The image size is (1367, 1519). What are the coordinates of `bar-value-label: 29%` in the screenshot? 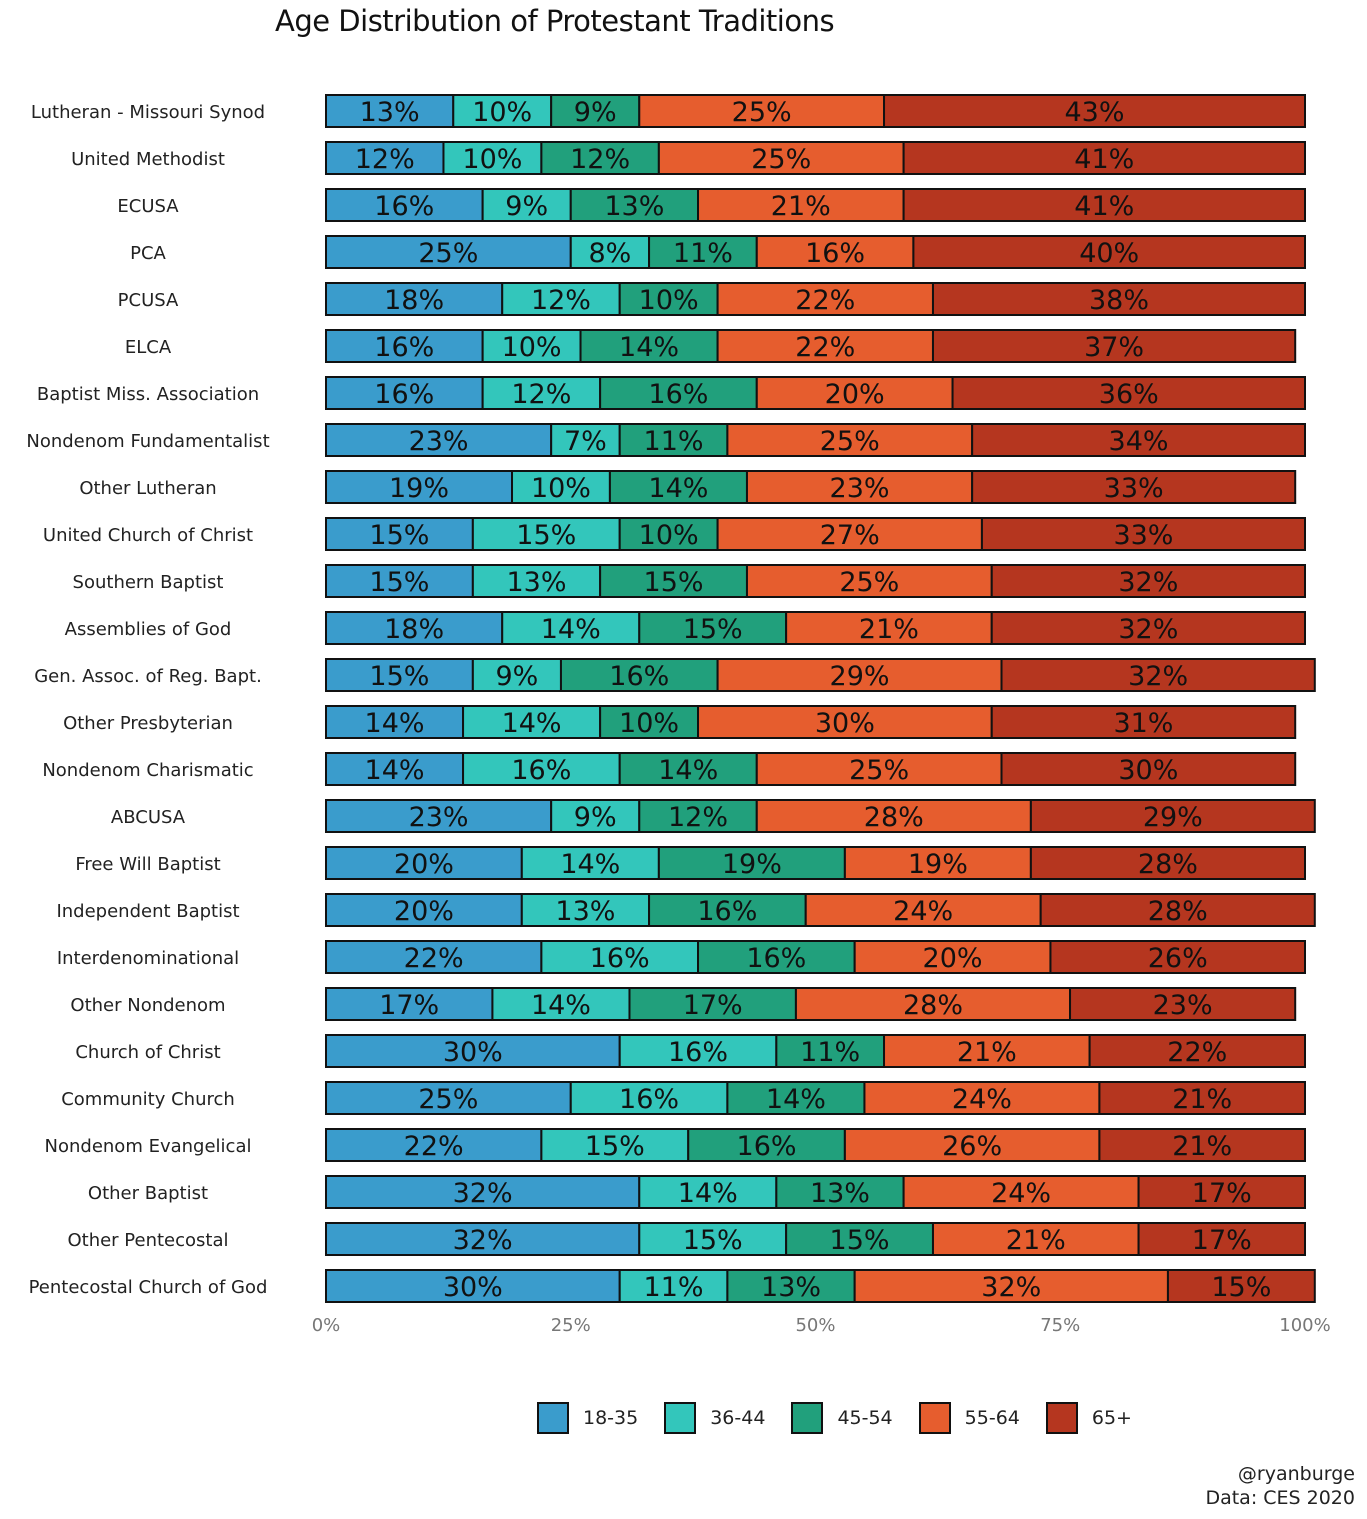 It's located at (860, 676).